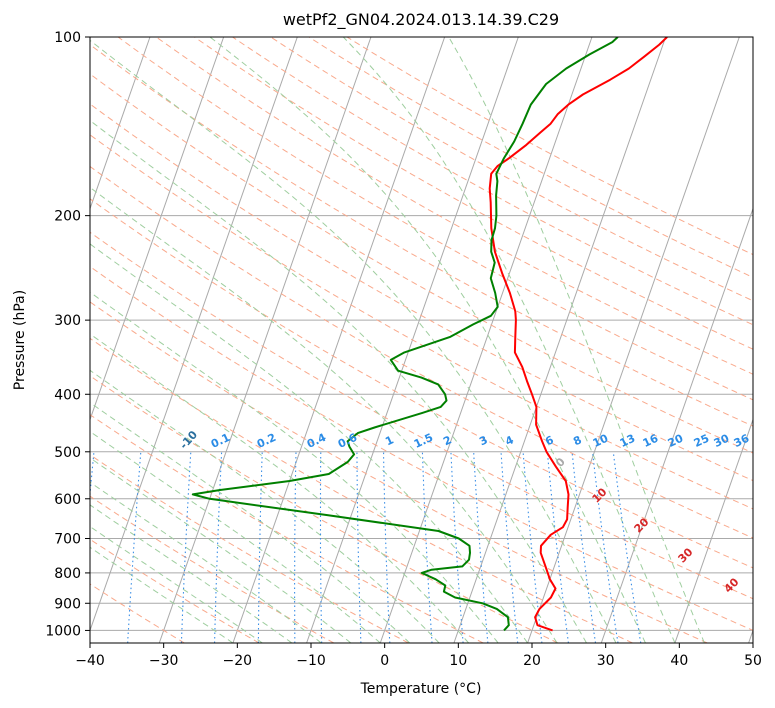  Describe the element at coordinates (676, 441) in the screenshot. I see `mixing-ratio-label: 20` at that location.